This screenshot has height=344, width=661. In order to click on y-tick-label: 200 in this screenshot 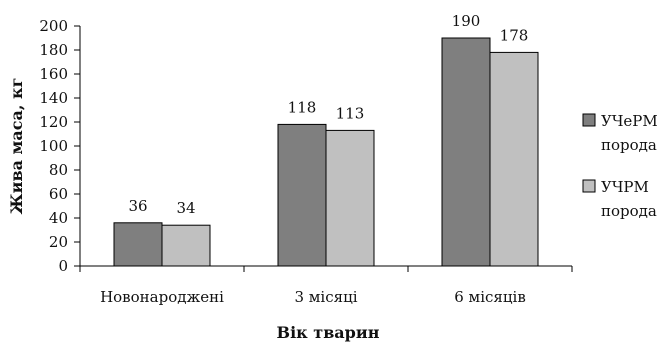, I will do `click(53, 26)`.